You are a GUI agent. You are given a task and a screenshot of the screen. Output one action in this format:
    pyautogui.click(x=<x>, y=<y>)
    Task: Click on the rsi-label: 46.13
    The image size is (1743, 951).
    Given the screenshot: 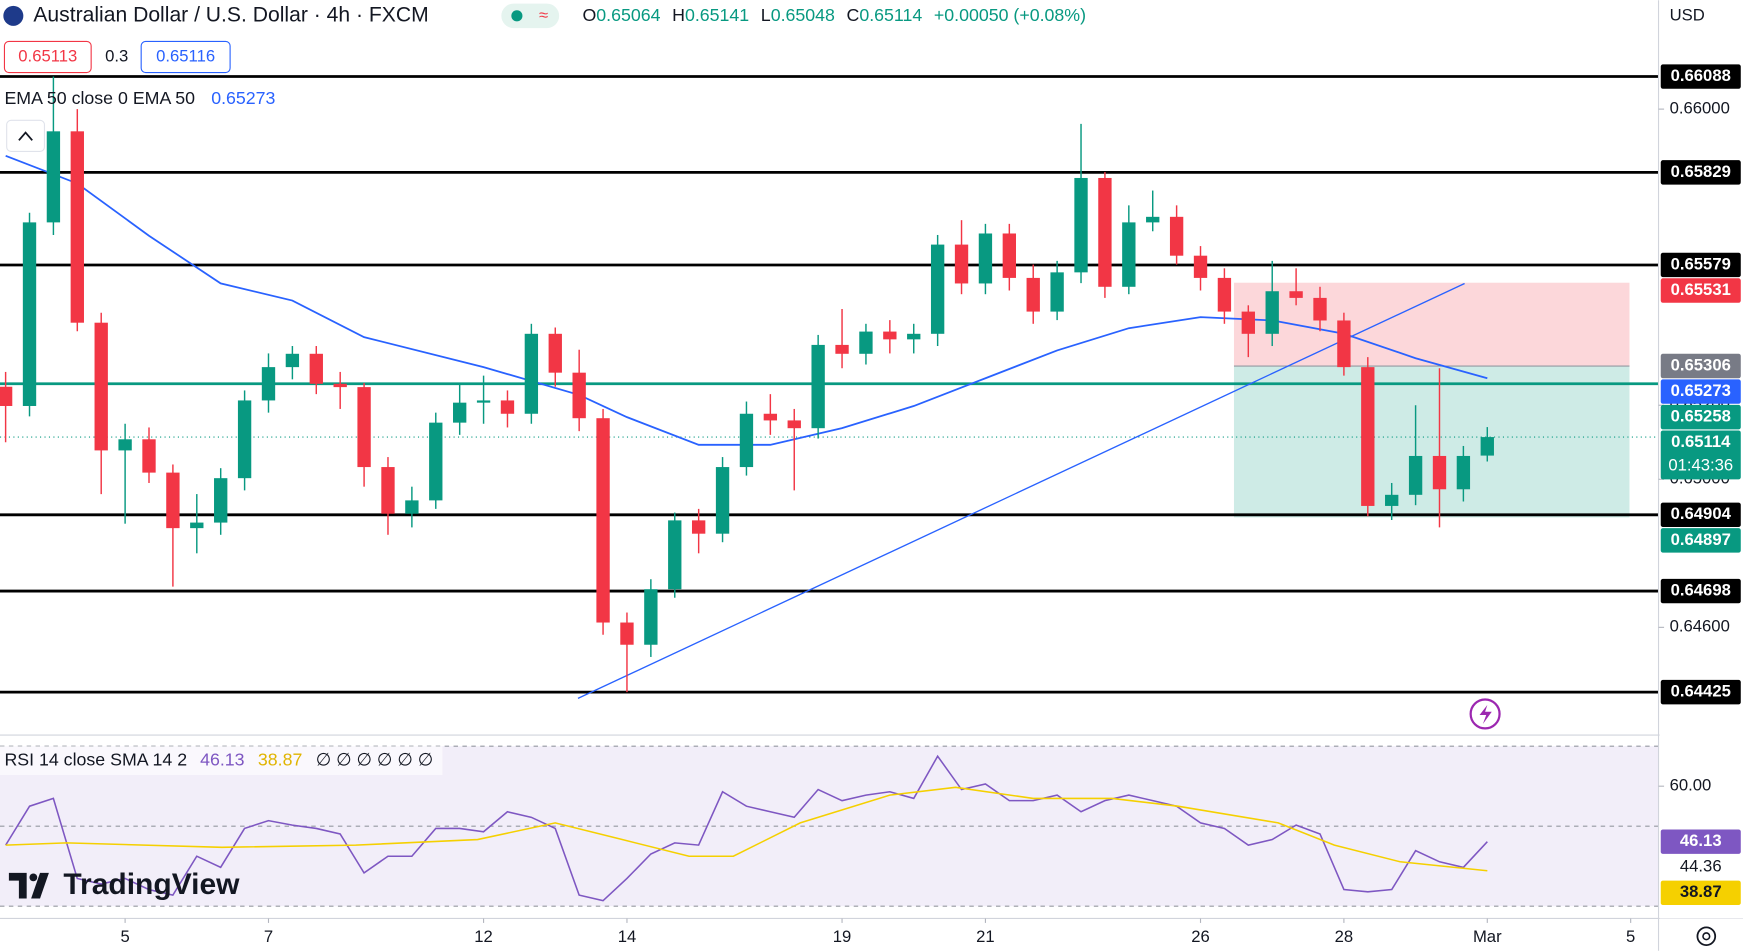 What is the action you would take?
    pyautogui.click(x=1701, y=840)
    